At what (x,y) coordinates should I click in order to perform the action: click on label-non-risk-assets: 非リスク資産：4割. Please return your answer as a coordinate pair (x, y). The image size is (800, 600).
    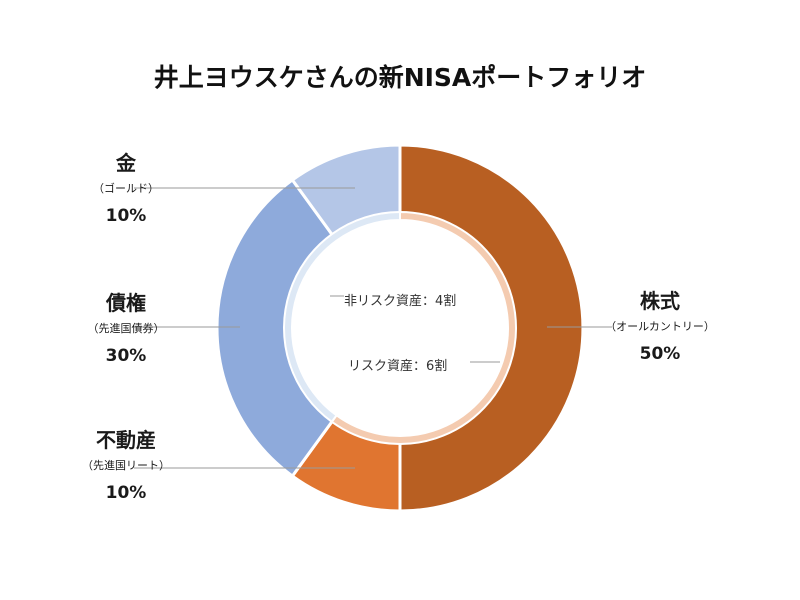
    Looking at the image, I should click on (400, 301).